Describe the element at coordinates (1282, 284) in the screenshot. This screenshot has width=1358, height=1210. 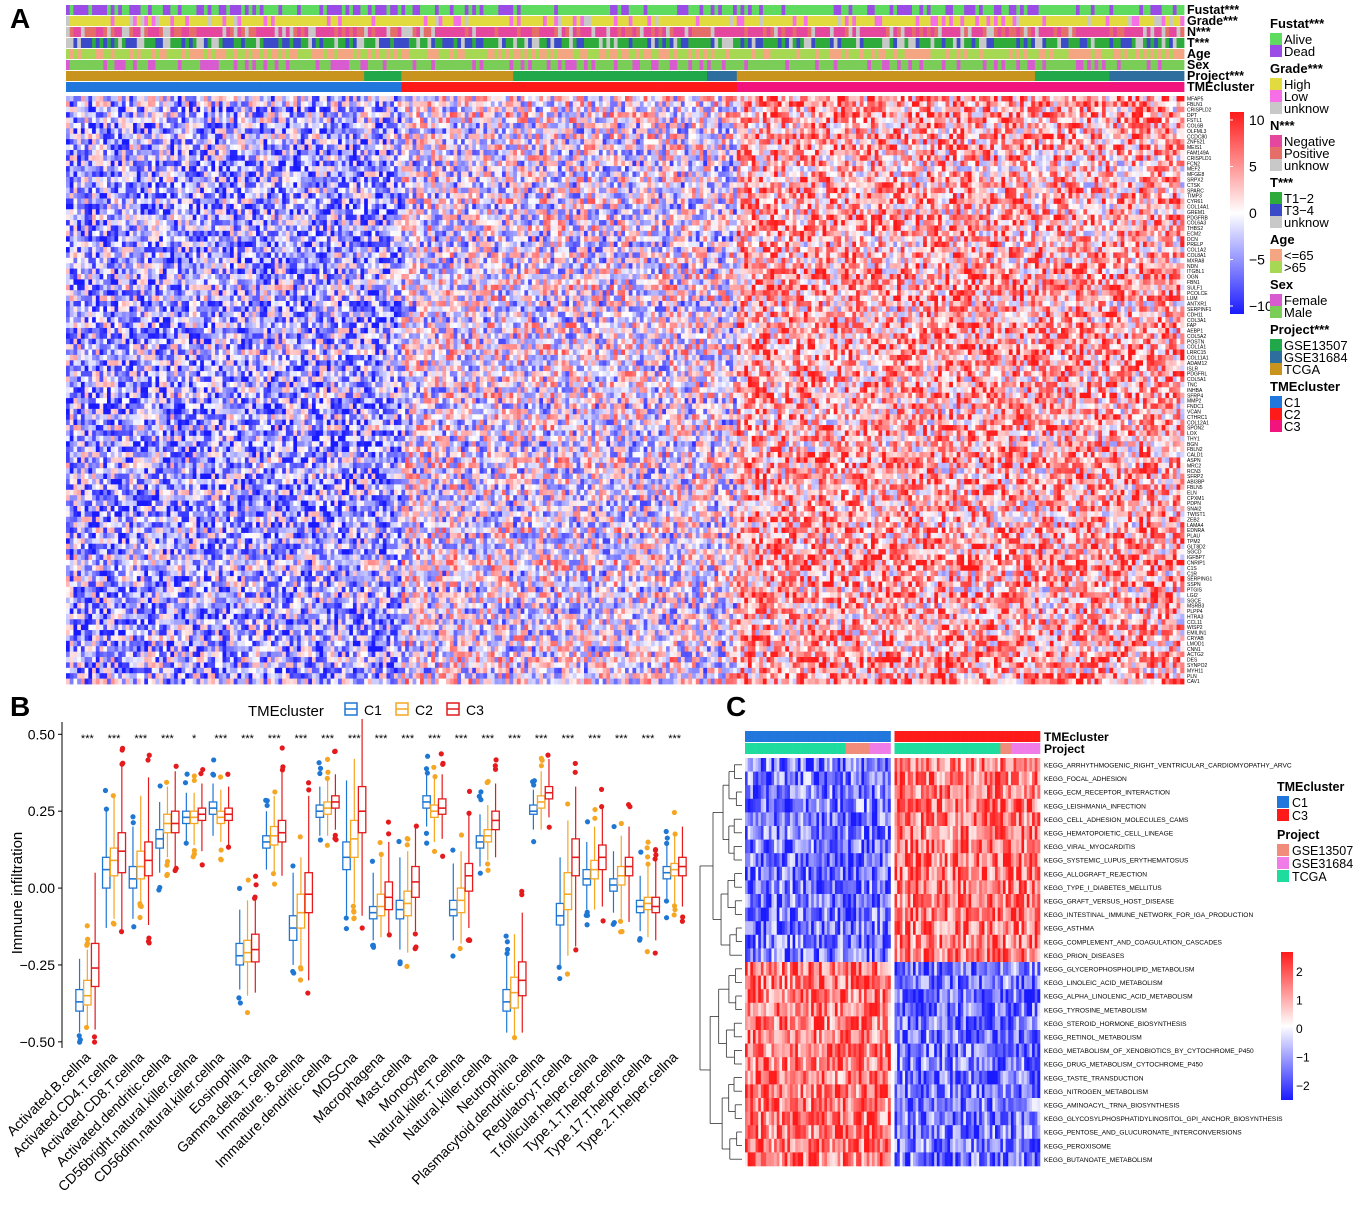
I see `legend-title: Sex` at that location.